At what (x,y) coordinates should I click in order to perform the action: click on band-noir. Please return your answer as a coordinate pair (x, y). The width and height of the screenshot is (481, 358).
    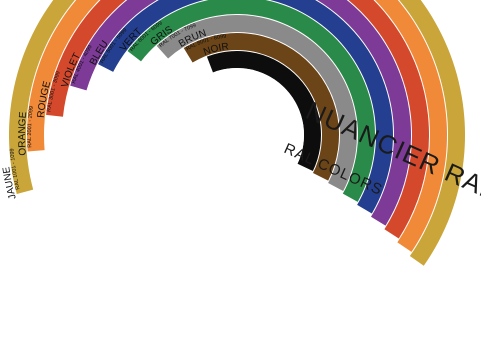
    Looking at the image, I should click on (263, 111).